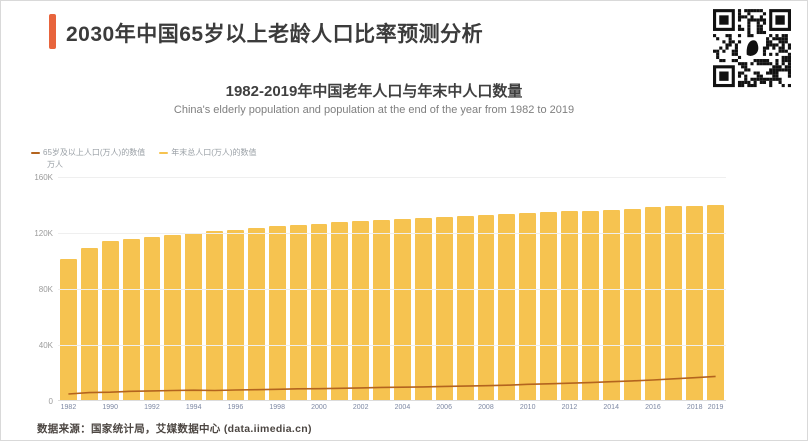  What do you see at coordinates (50, 401) in the screenshot?
I see `y-tick-label: 0` at bounding box center [50, 401].